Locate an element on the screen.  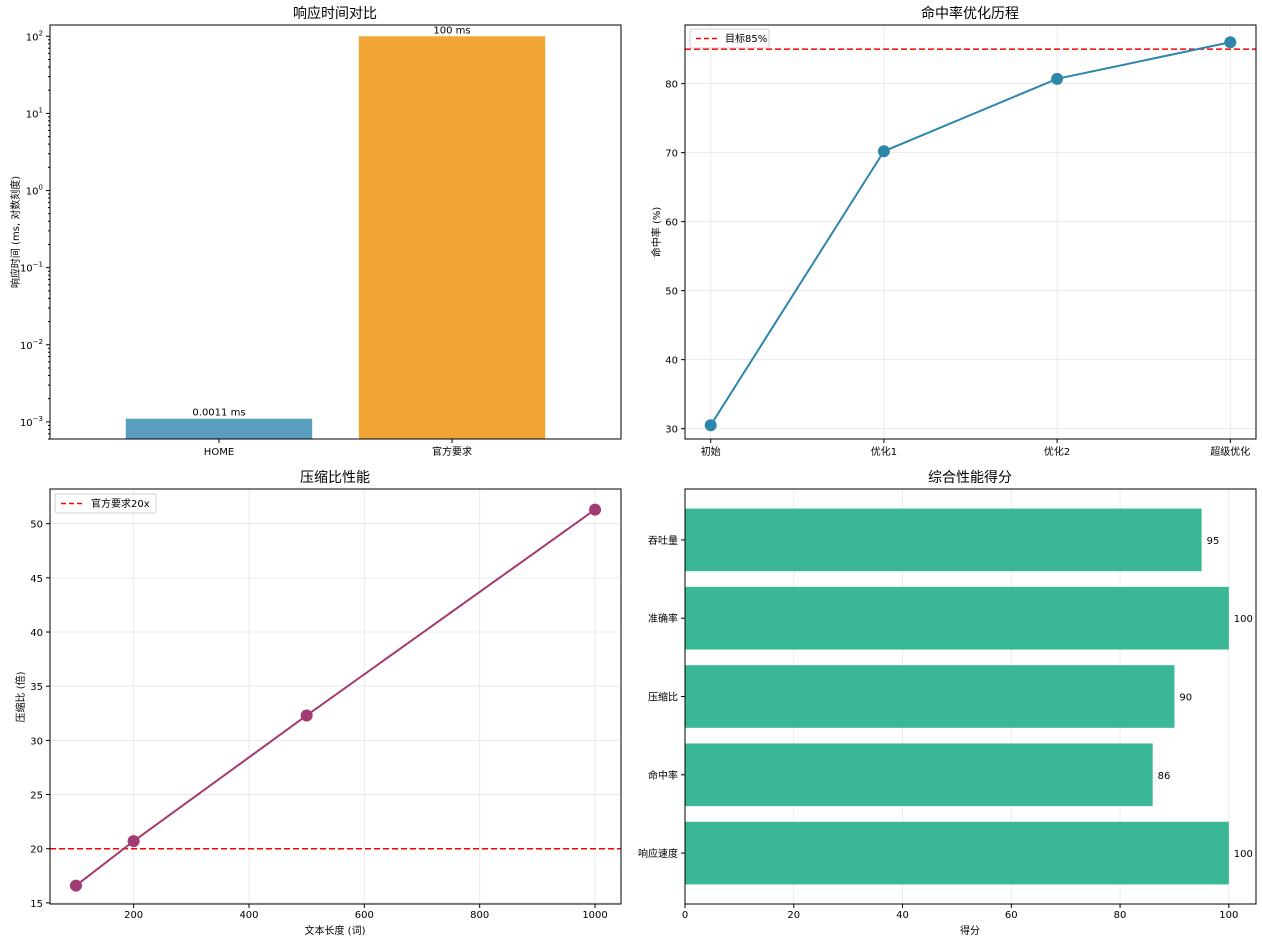
y-tick-label: 25 is located at coordinates (36, 796).